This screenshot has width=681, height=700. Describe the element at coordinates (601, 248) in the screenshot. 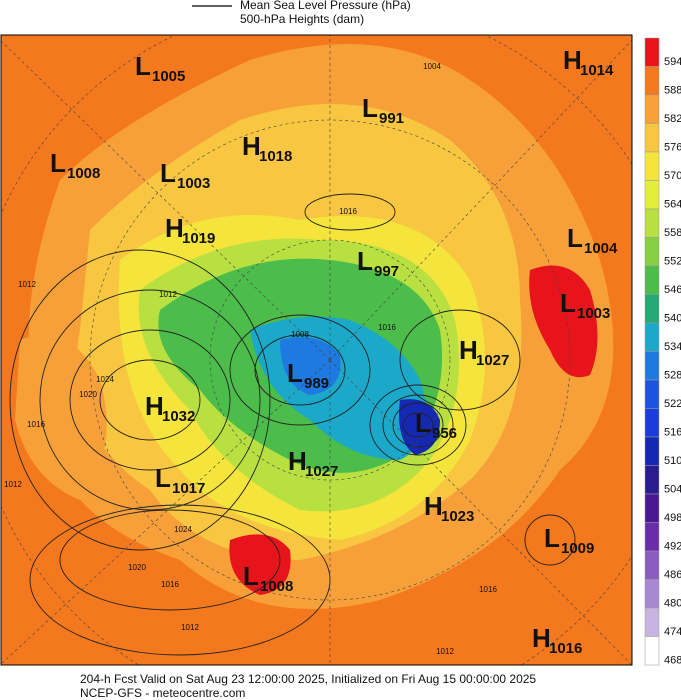

I see `center-pressure: 1004` at that location.